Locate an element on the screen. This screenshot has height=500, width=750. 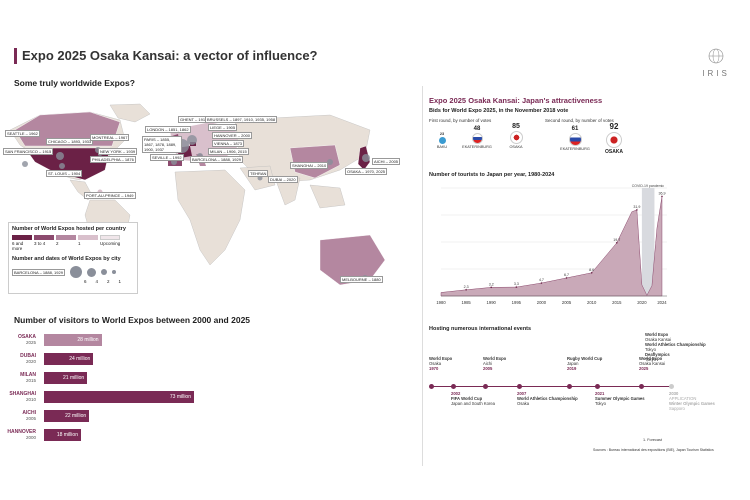
bar-city-label: OSAKA is located at coordinates (26, 337).